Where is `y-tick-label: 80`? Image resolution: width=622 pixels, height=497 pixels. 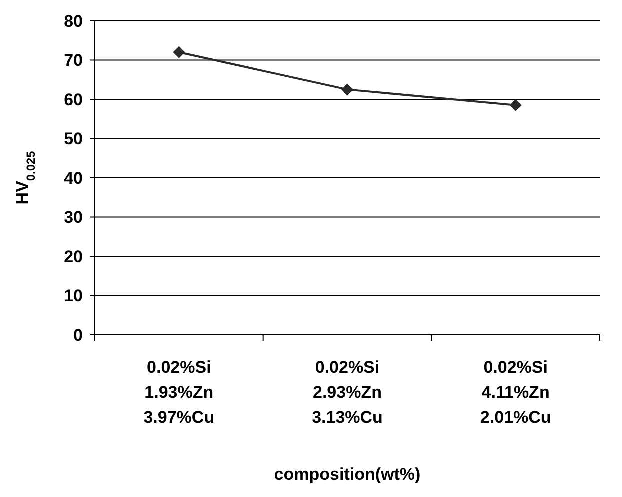
y-tick-label: 80 is located at coordinates (73, 21).